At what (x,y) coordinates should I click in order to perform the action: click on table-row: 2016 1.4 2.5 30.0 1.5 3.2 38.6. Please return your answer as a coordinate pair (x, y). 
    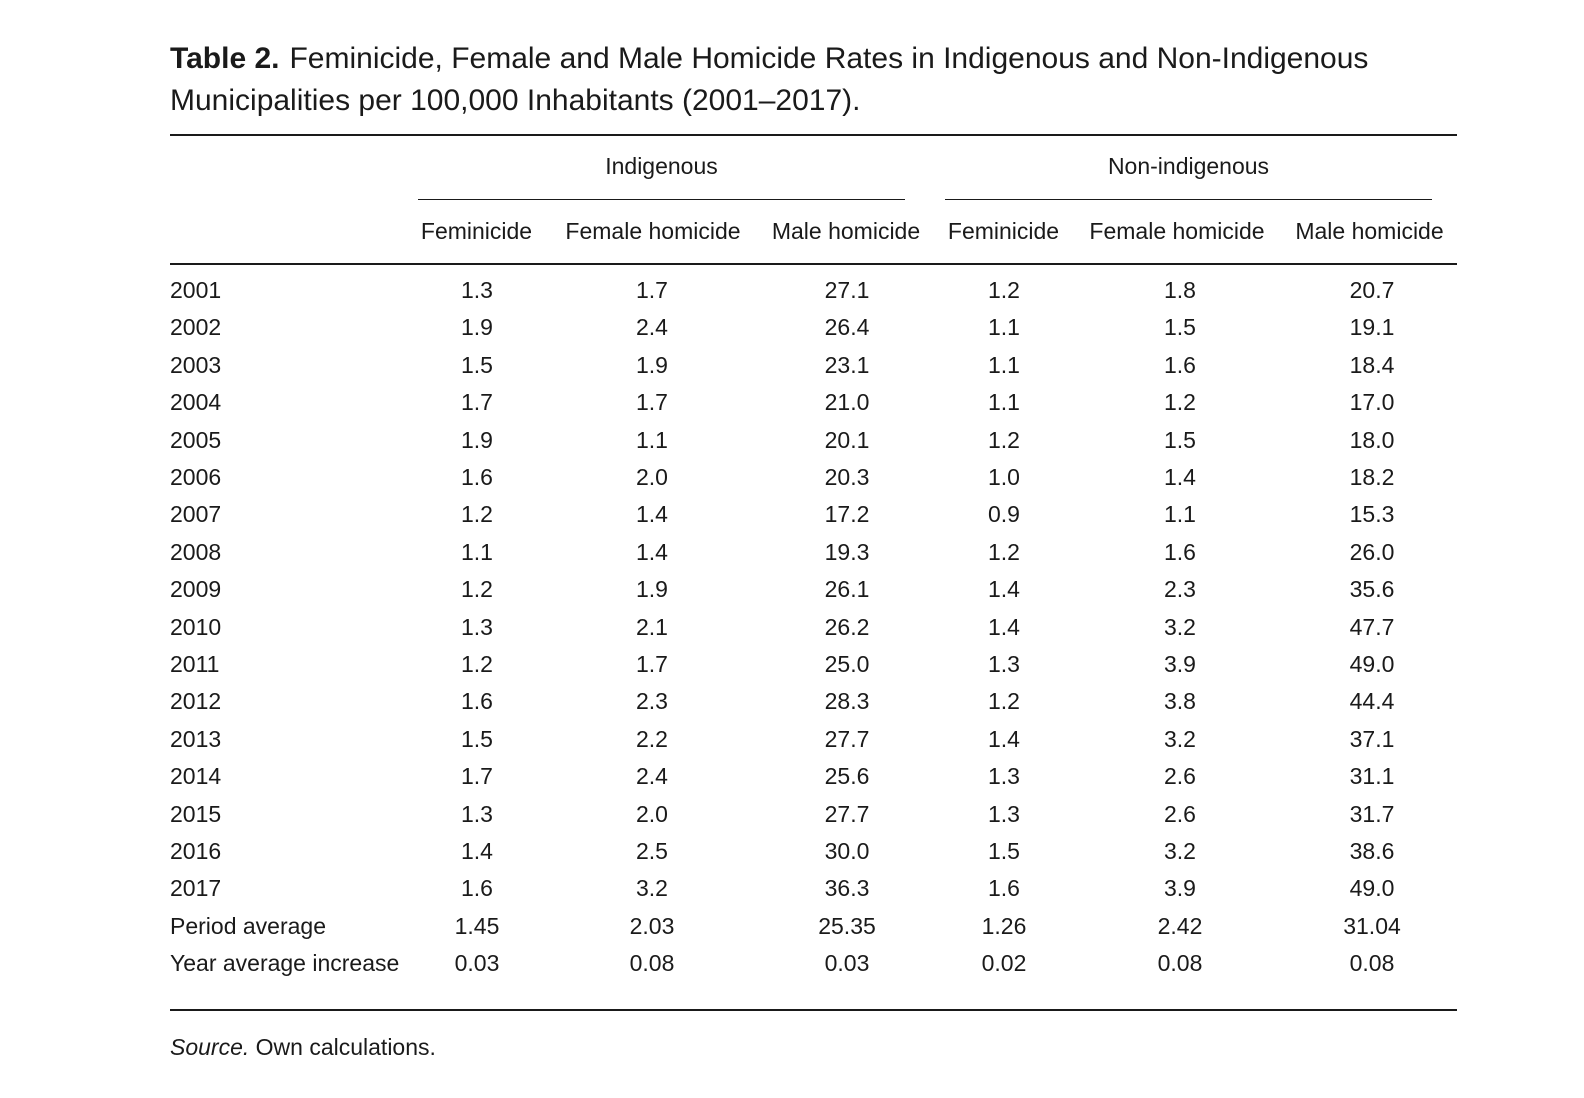
    Looking at the image, I should click on (792, 851).